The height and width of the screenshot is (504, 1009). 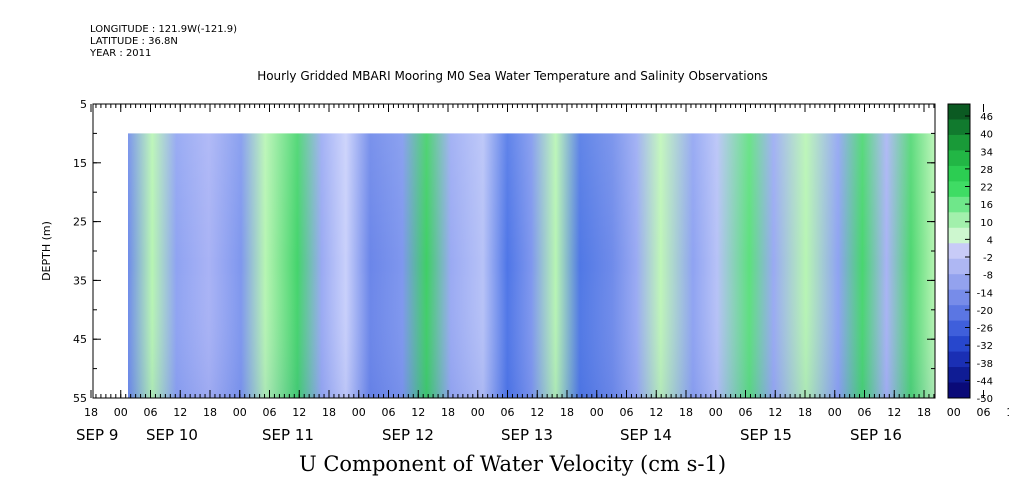 I want to click on colorbar-label: -8, so click(x=988, y=276).